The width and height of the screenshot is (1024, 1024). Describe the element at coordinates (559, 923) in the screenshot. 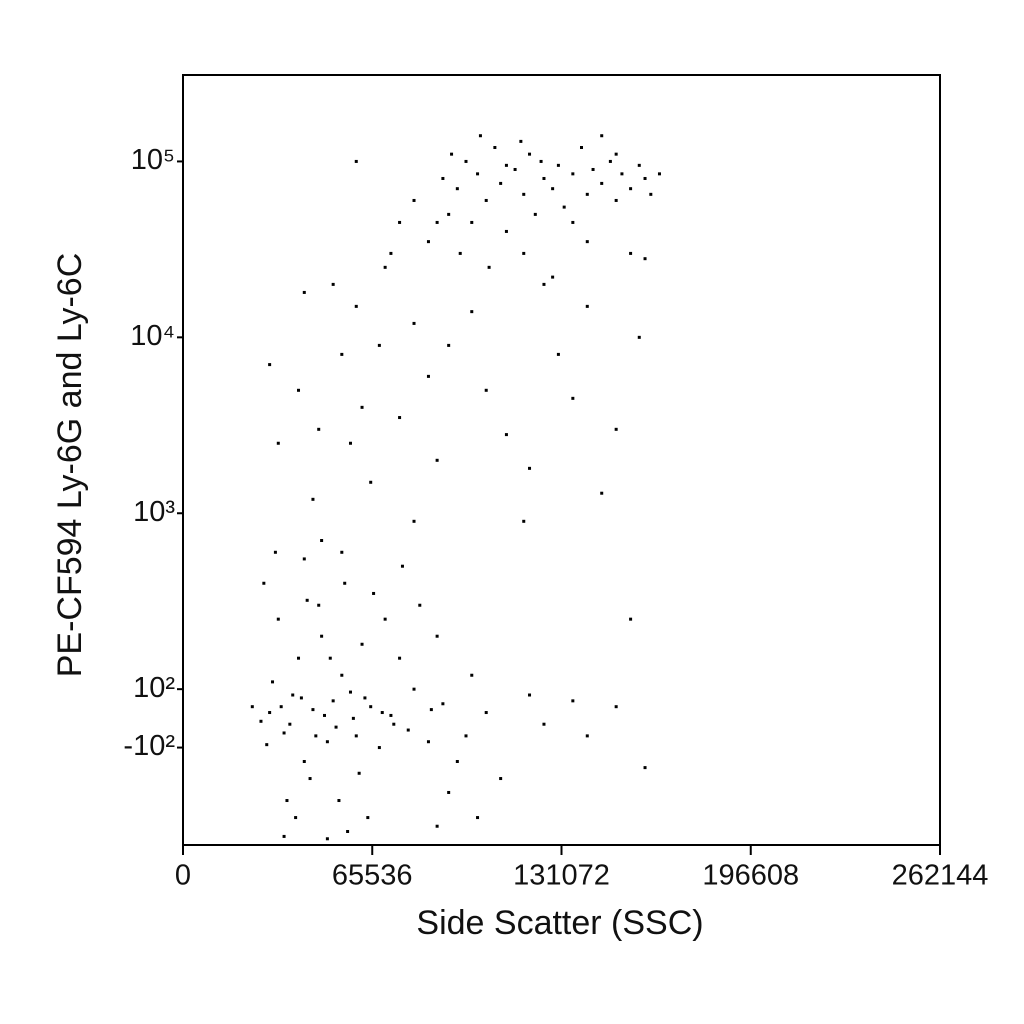

I see `x-axis-title: Side Scatter (SSC)` at that location.